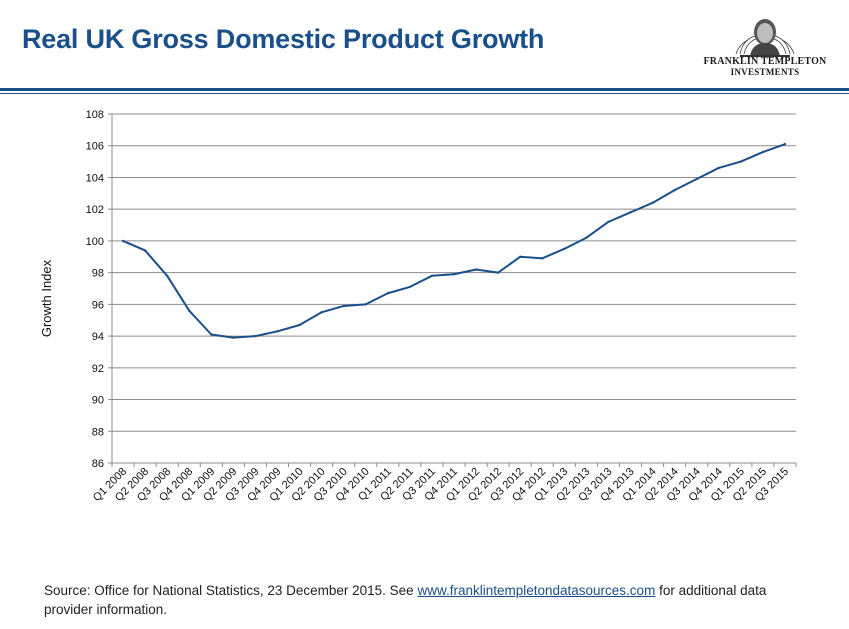 The height and width of the screenshot is (629, 849). What do you see at coordinates (765, 38) in the screenshot?
I see `portrait-icon` at bounding box center [765, 38].